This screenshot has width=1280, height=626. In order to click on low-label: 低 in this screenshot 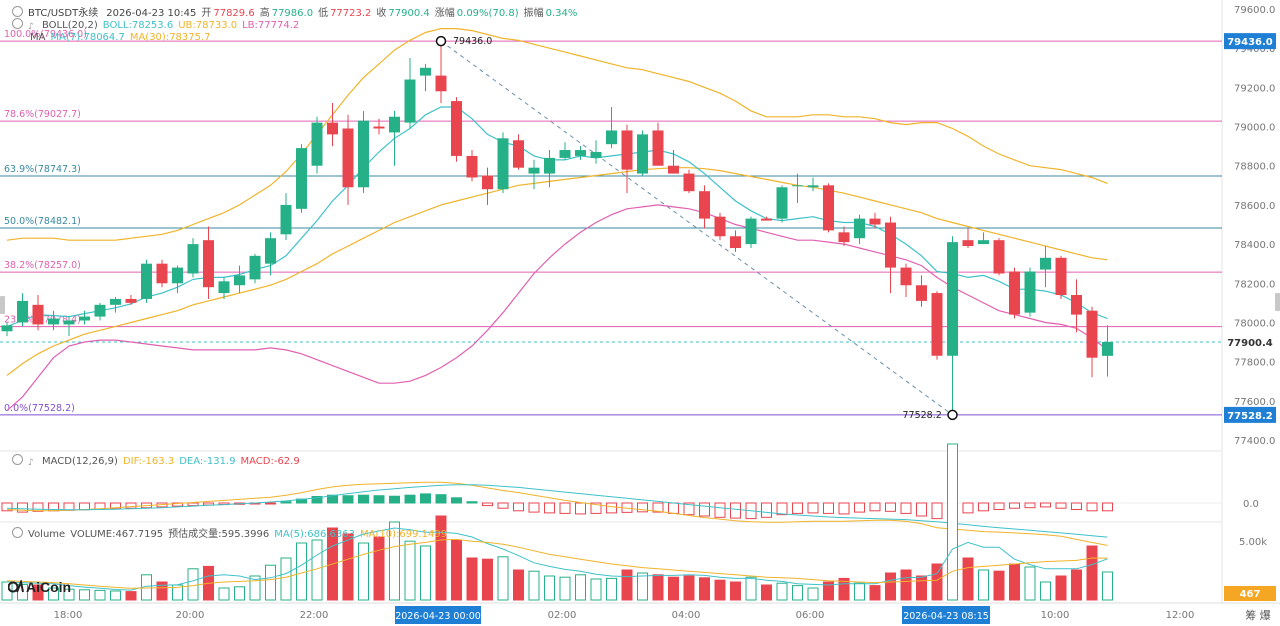, I will do `click(323, 13)`.